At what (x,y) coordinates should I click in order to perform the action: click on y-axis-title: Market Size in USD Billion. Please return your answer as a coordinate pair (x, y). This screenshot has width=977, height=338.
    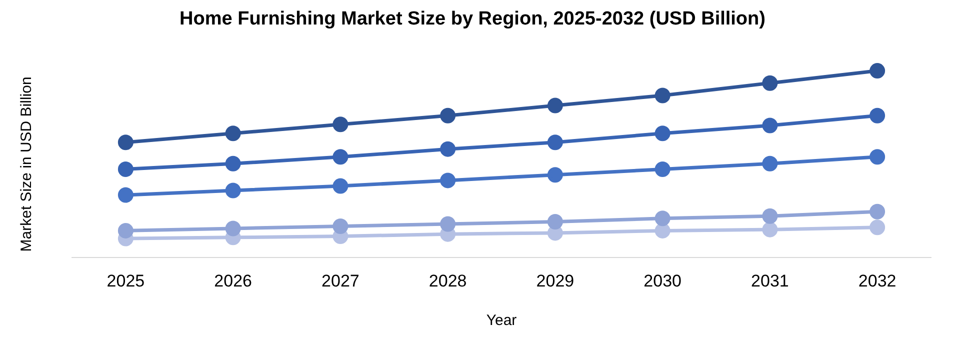
    Looking at the image, I should click on (27, 164).